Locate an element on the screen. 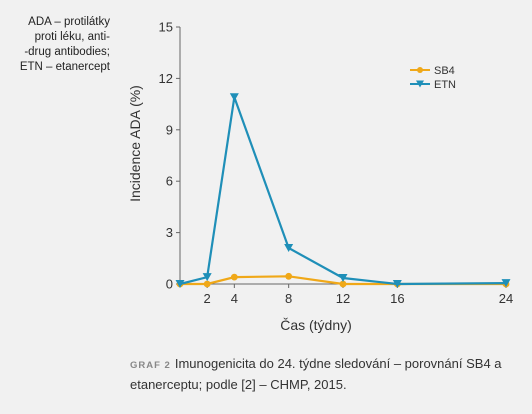 The image size is (532, 414). y-tick-label: 9 is located at coordinates (169, 129).